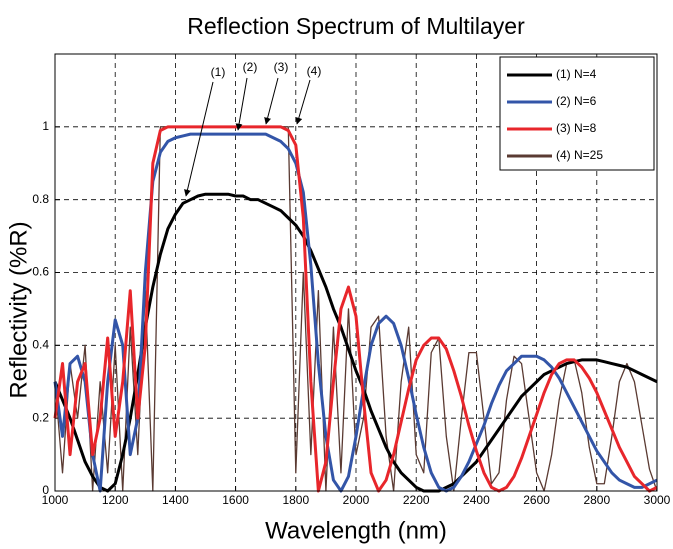  What do you see at coordinates (281, 67) in the screenshot?
I see `annotation: (3)` at bounding box center [281, 67].